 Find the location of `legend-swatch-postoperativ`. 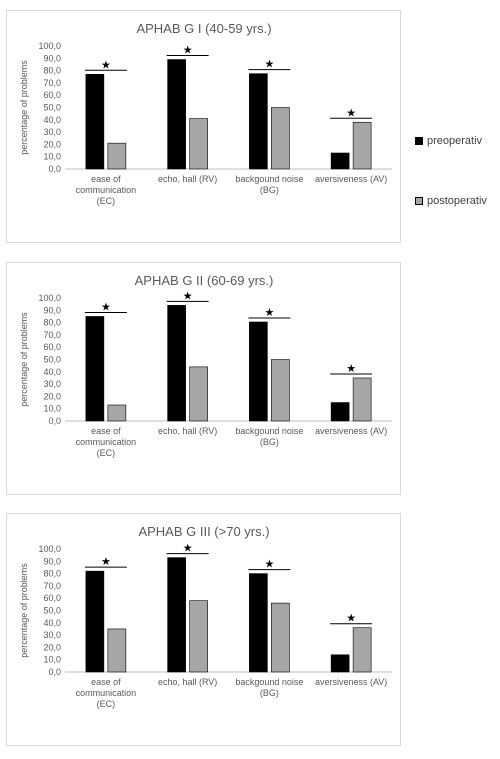

legend-swatch-postoperativ is located at coordinates (419, 201).